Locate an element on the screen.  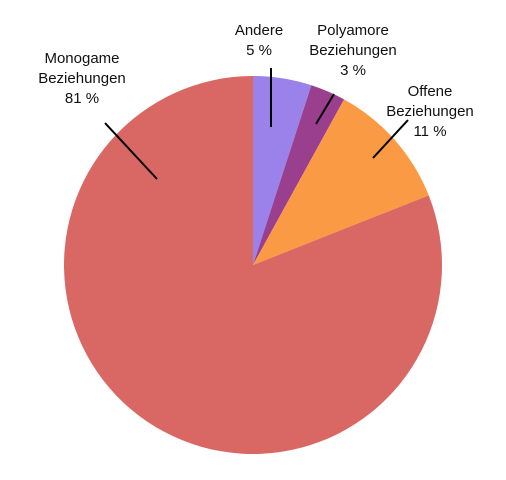
slice-value-label-offene-beziehungen: 11 % is located at coordinates (429, 131).